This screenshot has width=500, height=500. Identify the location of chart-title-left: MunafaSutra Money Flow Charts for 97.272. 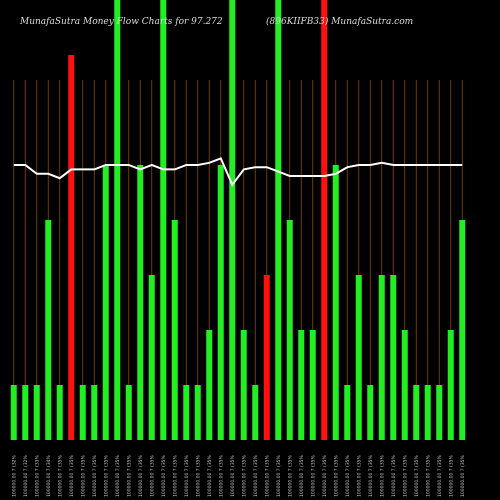
(121, 22).